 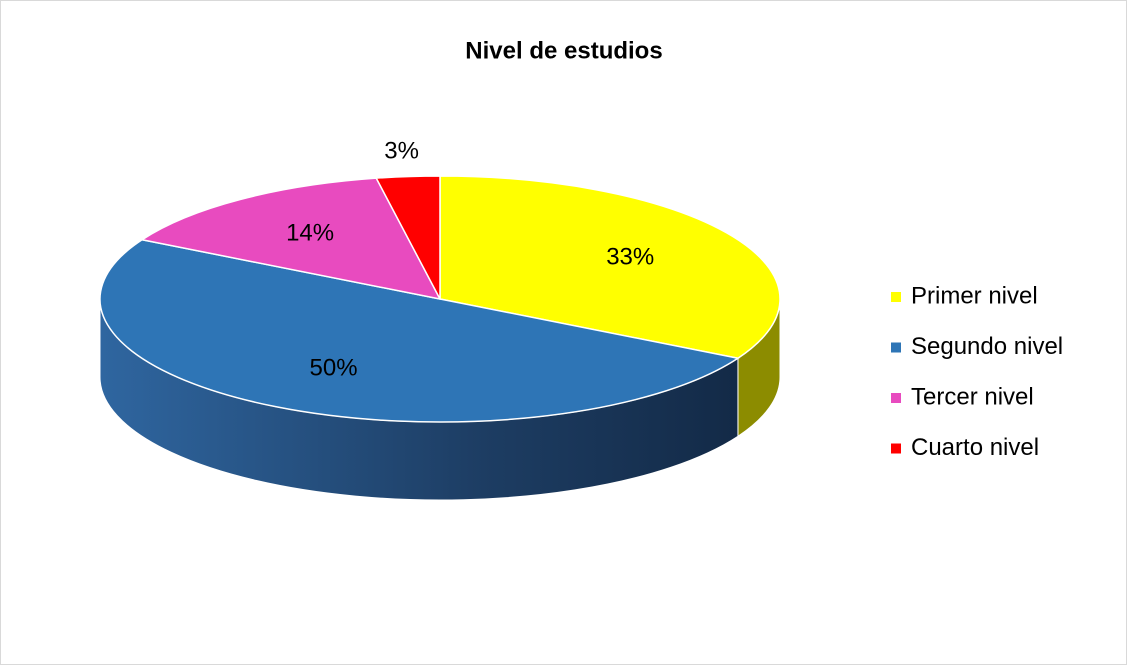 What do you see at coordinates (401, 150) in the screenshot?
I see `data-label: 3%` at bounding box center [401, 150].